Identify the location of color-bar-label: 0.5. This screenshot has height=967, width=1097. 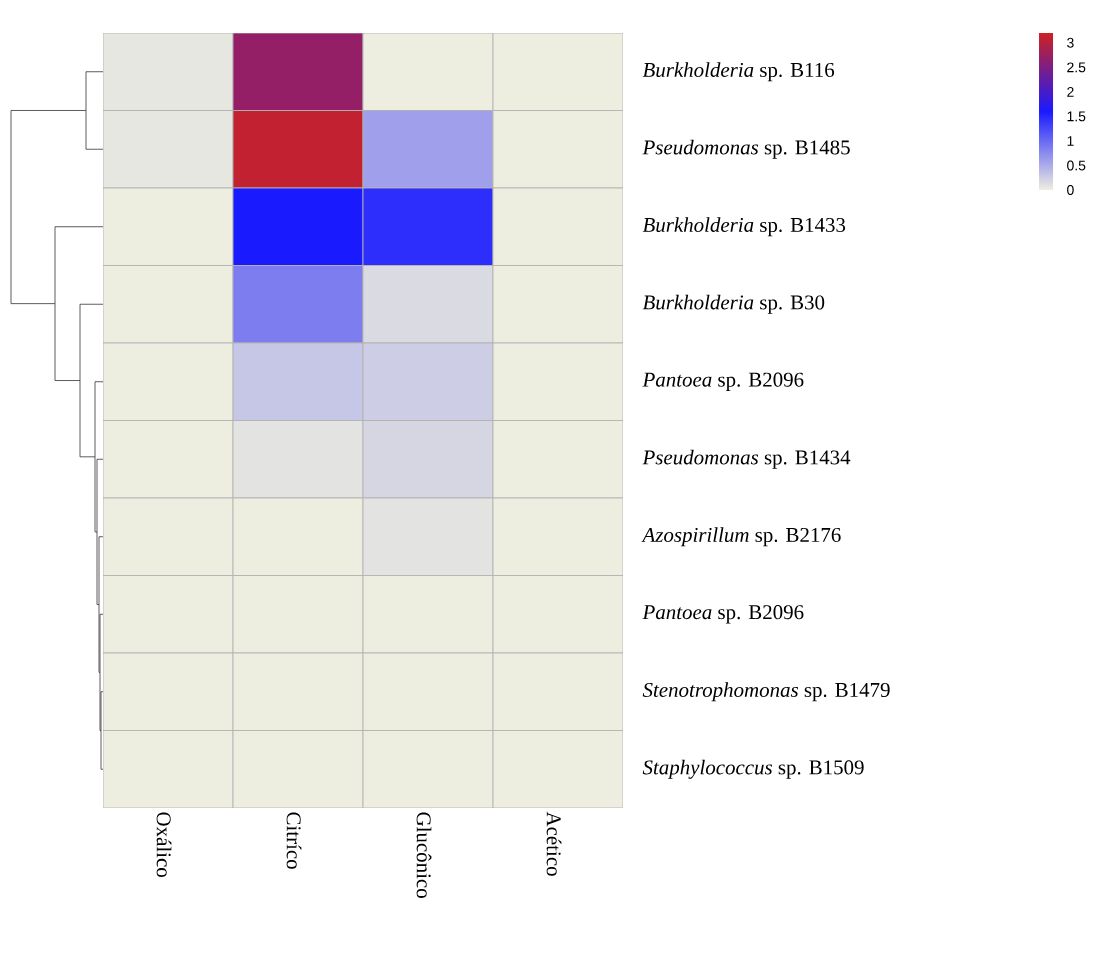
(1076, 165).